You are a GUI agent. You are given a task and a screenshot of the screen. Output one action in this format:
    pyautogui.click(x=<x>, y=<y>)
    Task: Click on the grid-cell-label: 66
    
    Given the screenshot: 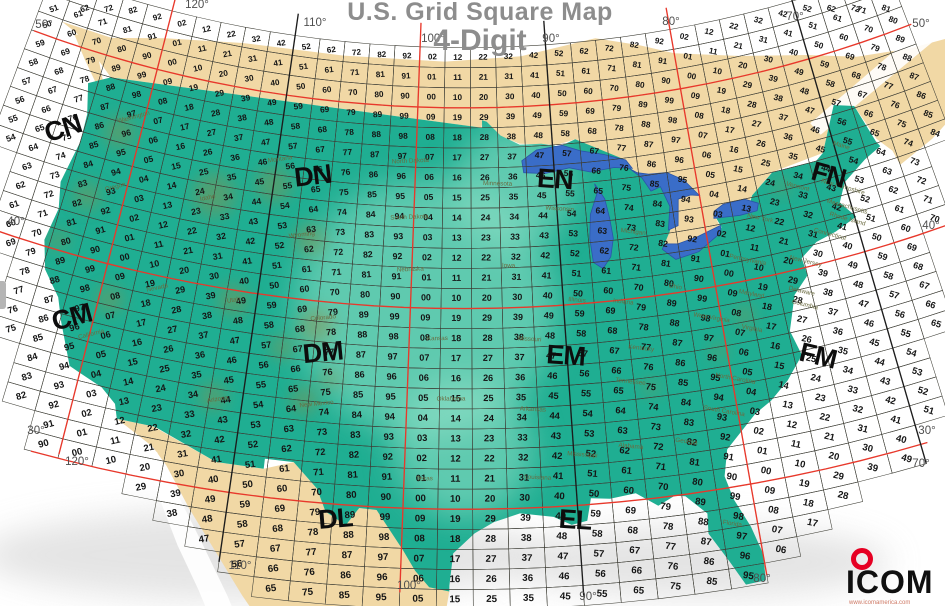 What is the action you would take?
    pyautogui.click(x=295, y=368)
    